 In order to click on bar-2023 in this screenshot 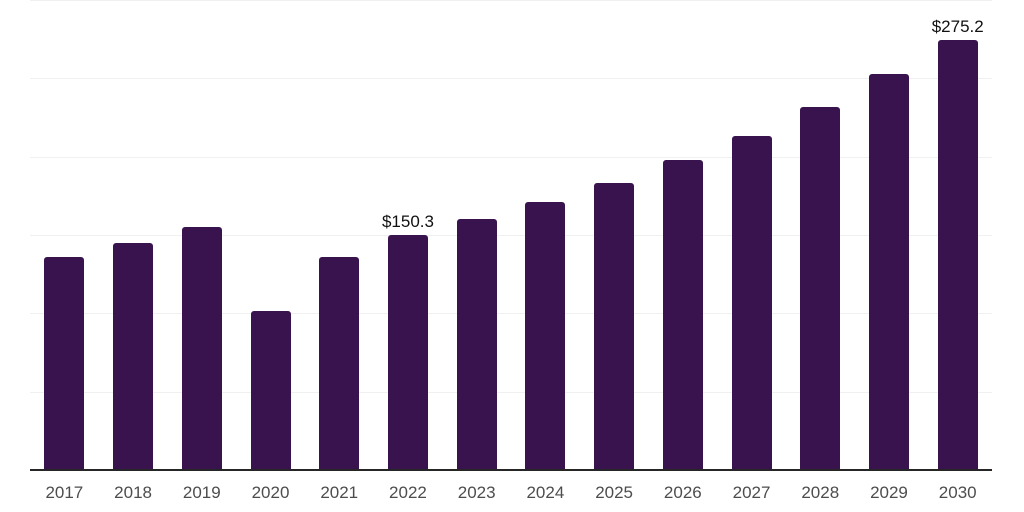, I will do `click(476, 344)`.